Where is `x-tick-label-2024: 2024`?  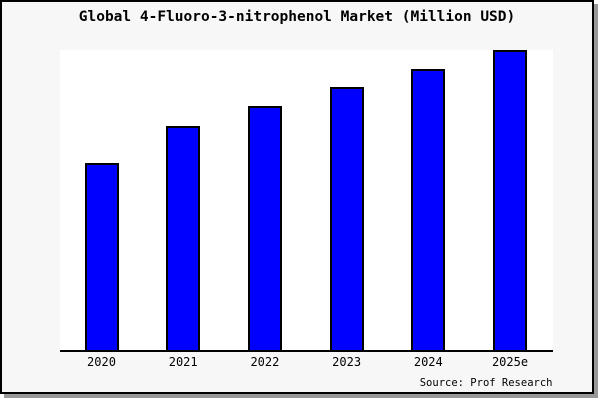 x-tick-label-2024: 2024 is located at coordinates (428, 362).